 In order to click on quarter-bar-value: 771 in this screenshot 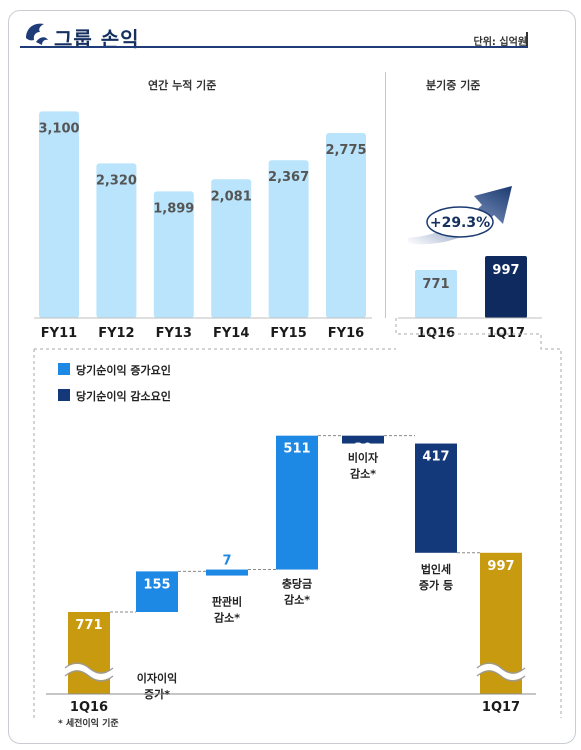, I will do `click(435, 284)`.